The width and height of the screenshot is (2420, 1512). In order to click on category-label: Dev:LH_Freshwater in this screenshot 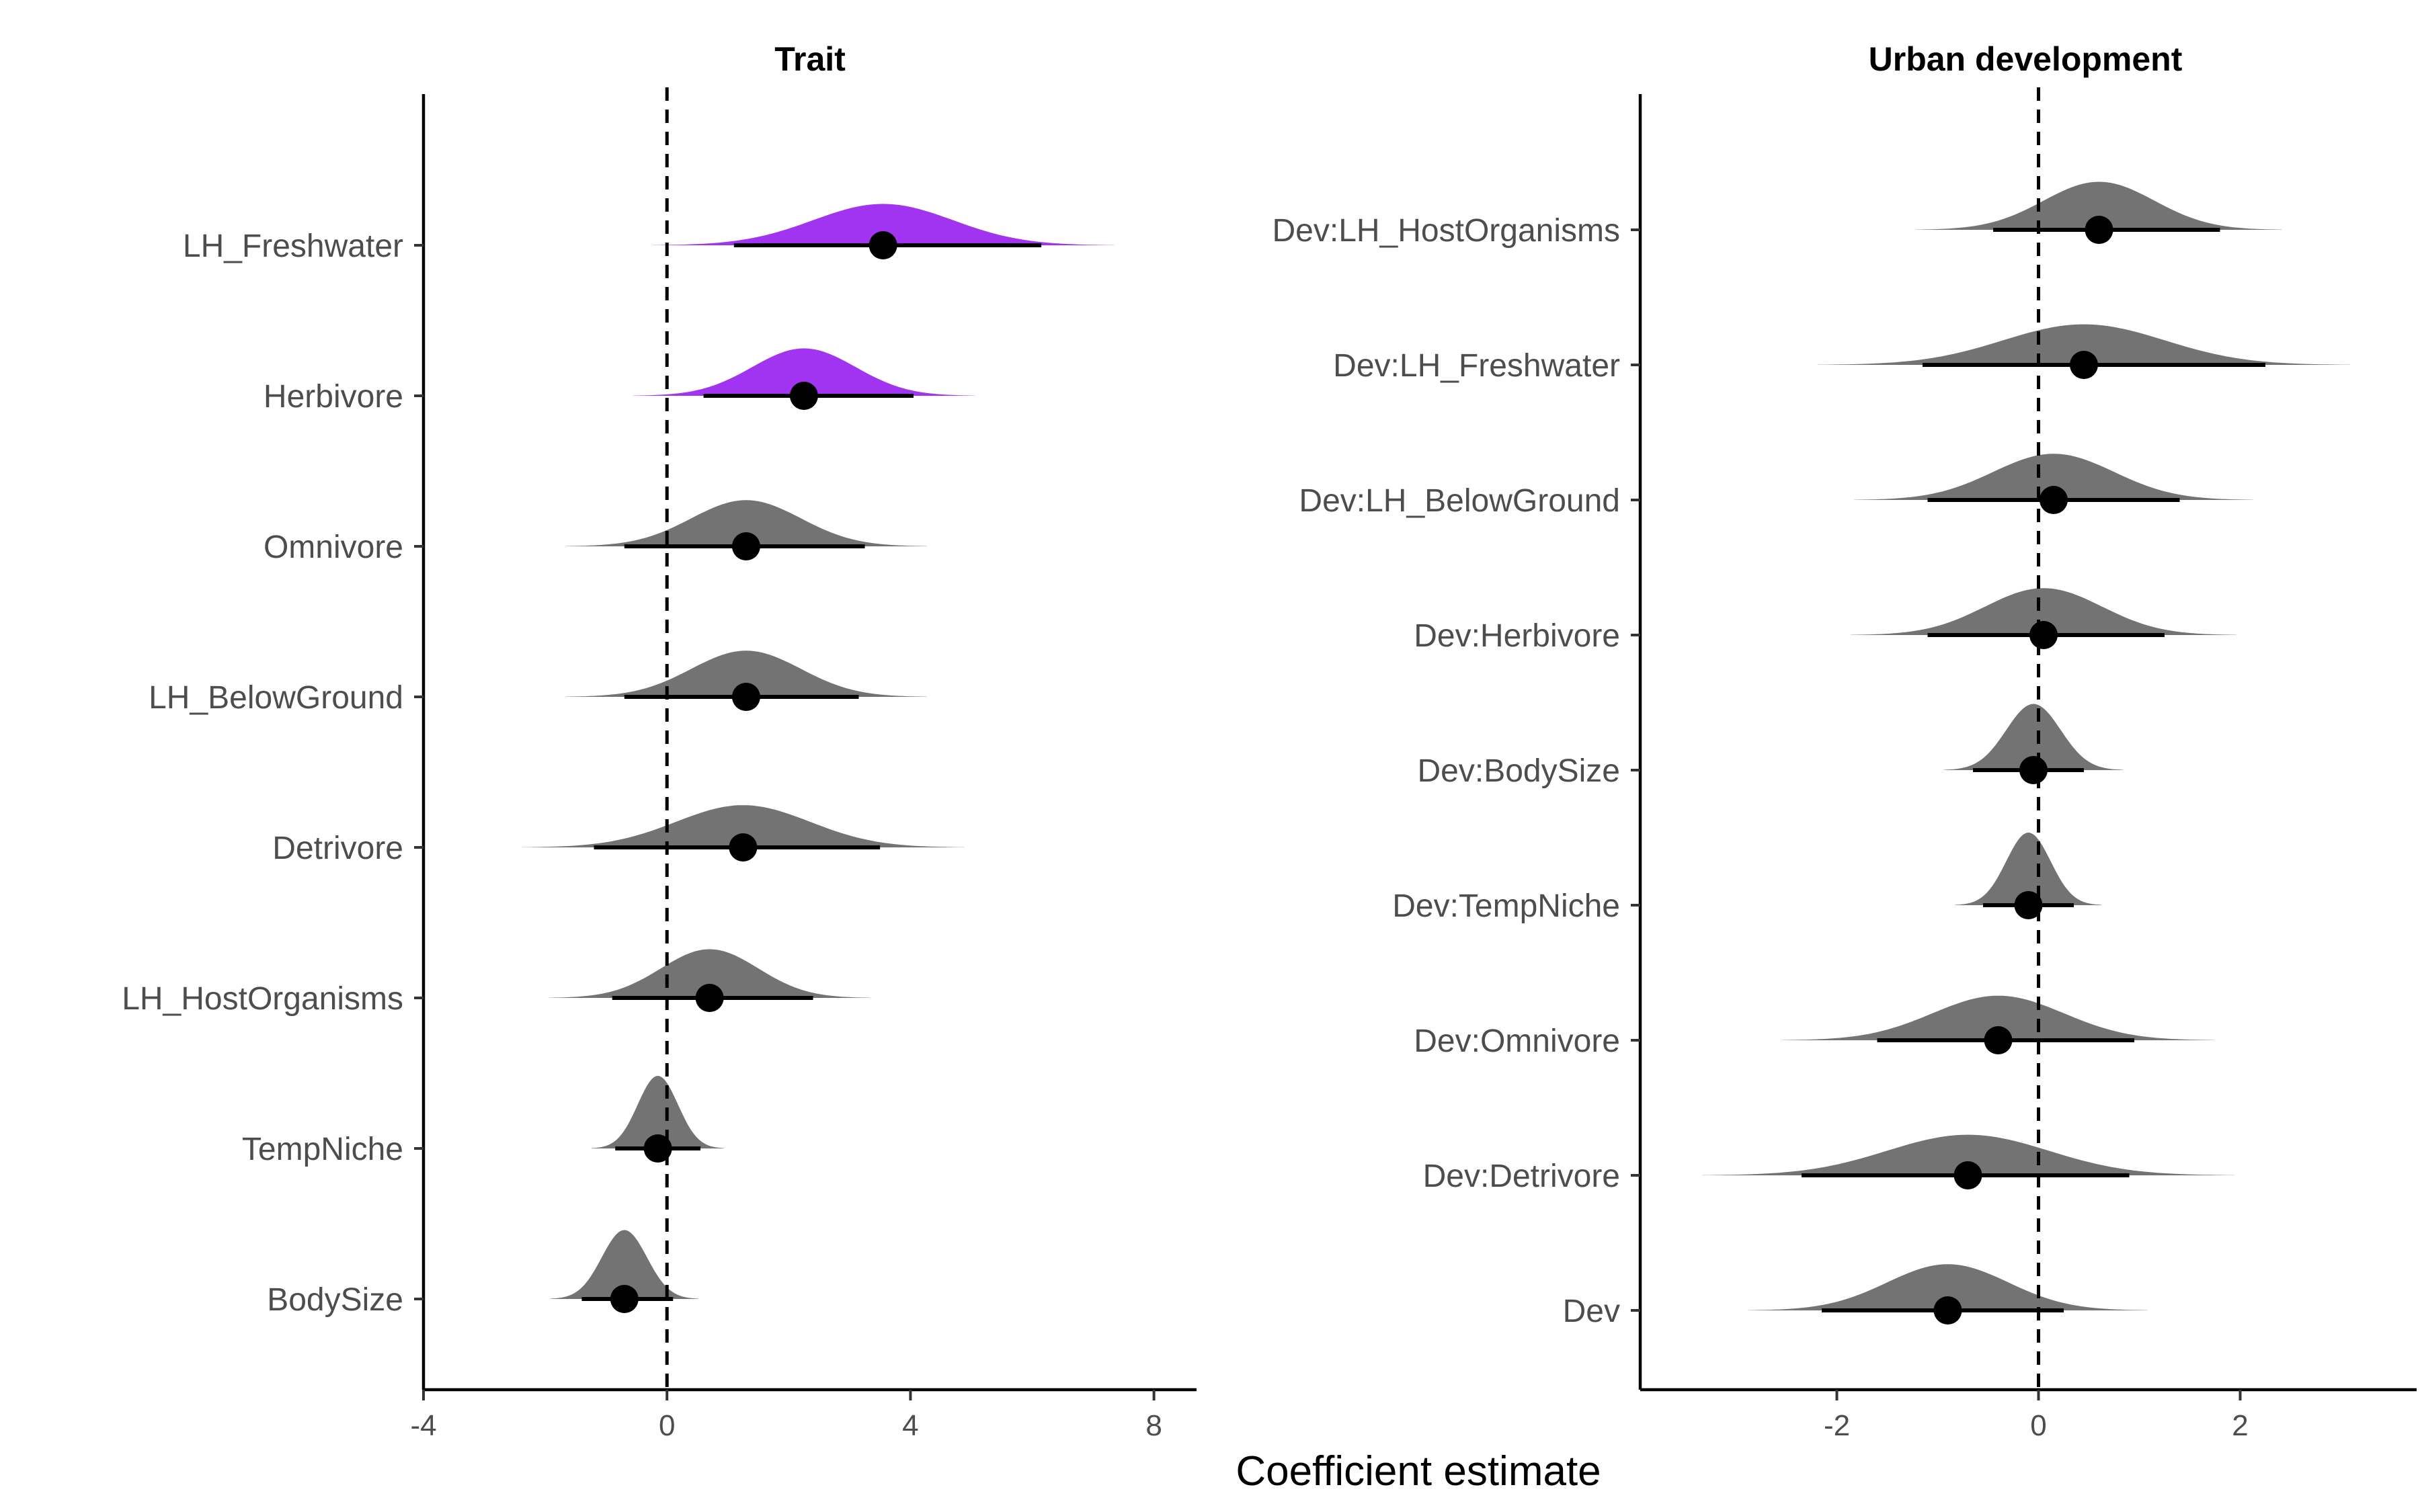, I will do `click(1476, 366)`.